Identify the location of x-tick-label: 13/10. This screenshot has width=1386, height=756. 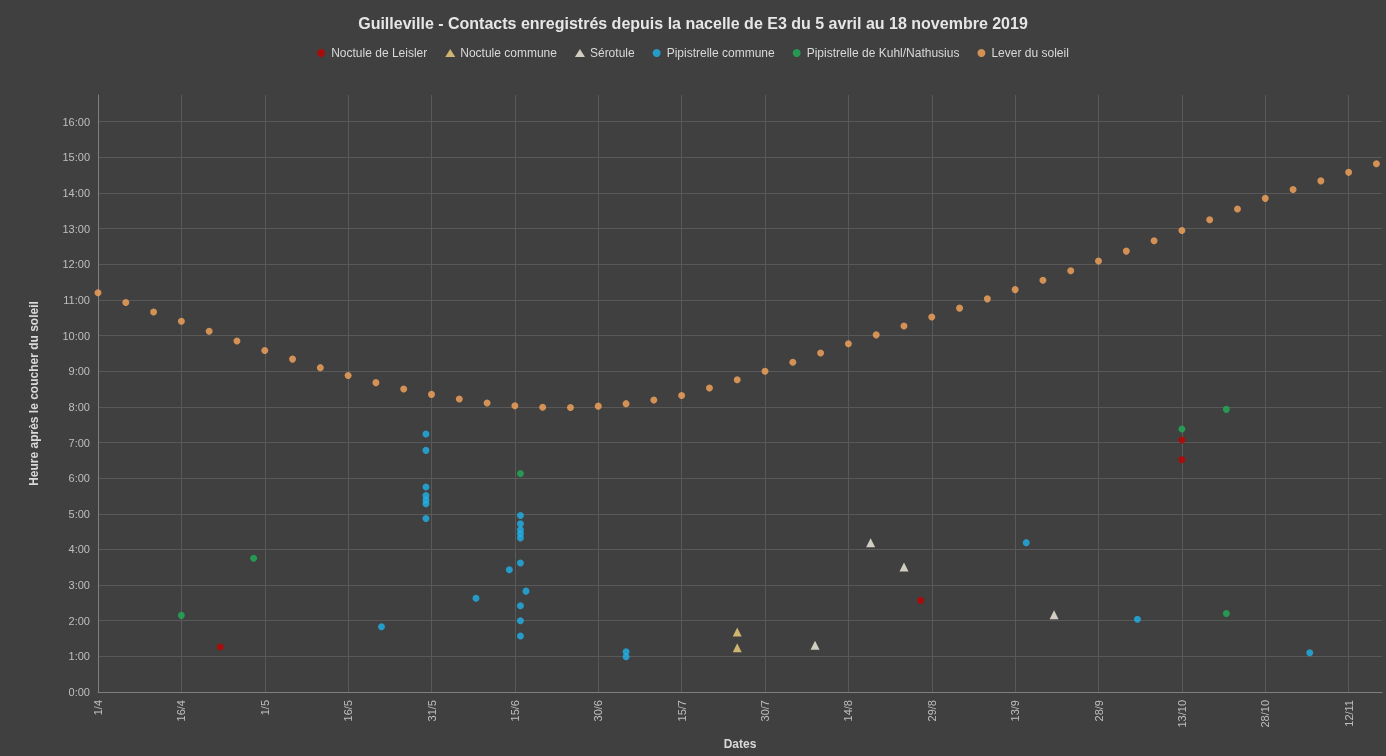
(1181, 714).